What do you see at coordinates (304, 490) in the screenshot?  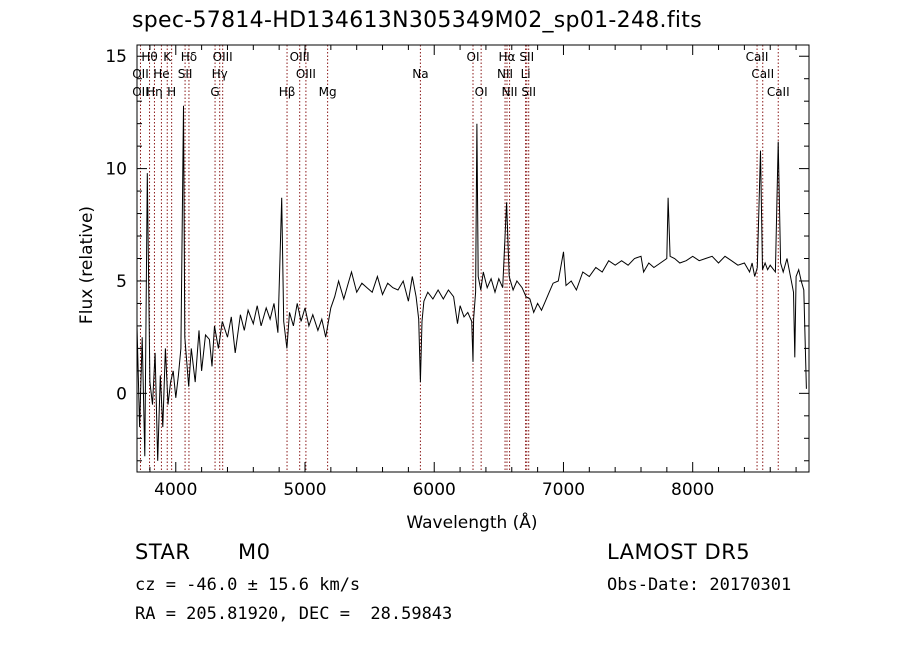 I see `x-tick-label: 5000` at bounding box center [304, 490].